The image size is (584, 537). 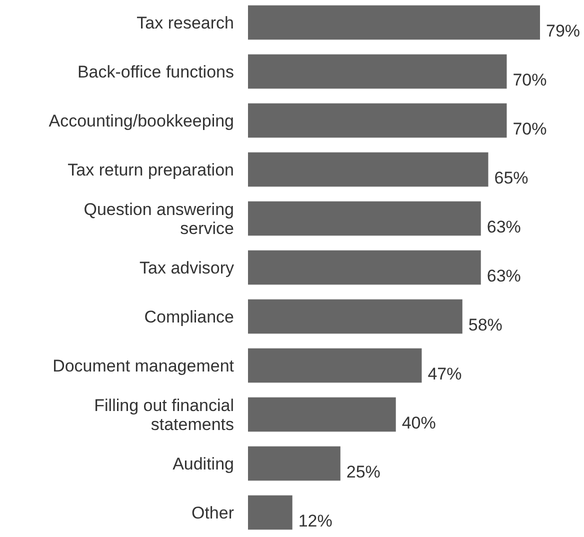 I want to click on y-tick-label: Auditing, so click(x=203, y=464).